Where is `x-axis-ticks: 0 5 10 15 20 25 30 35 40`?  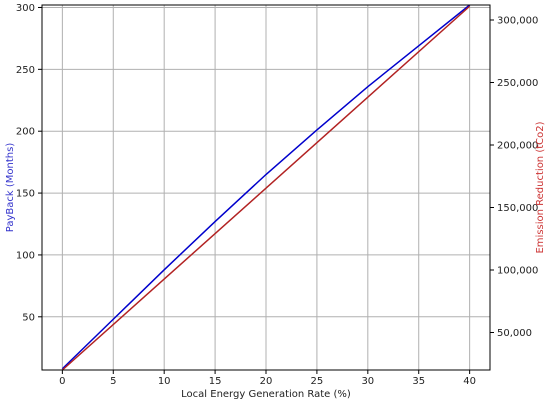
x-axis-ticks: 0 5 10 15 20 25 30 35 40 is located at coordinates (267, 378).